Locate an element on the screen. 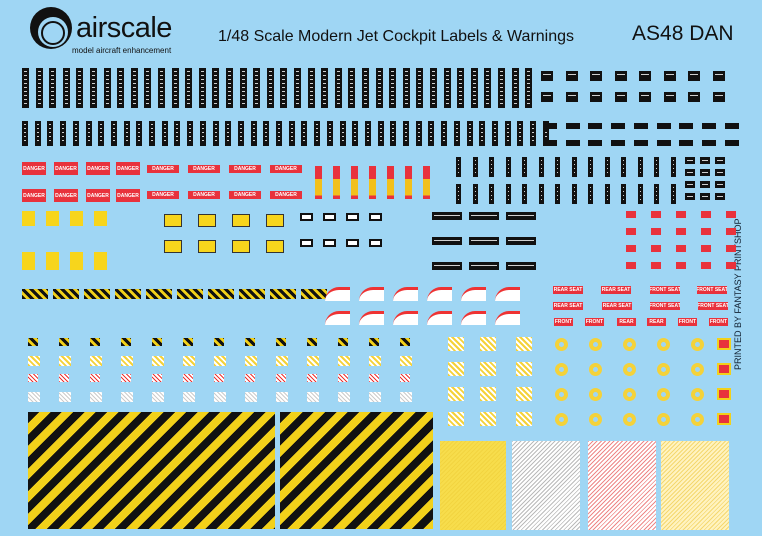 Image resolution: width=762 pixels, height=536 pixels. seat-label-decal: FRONT SEAT is located at coordinates (665, 290).